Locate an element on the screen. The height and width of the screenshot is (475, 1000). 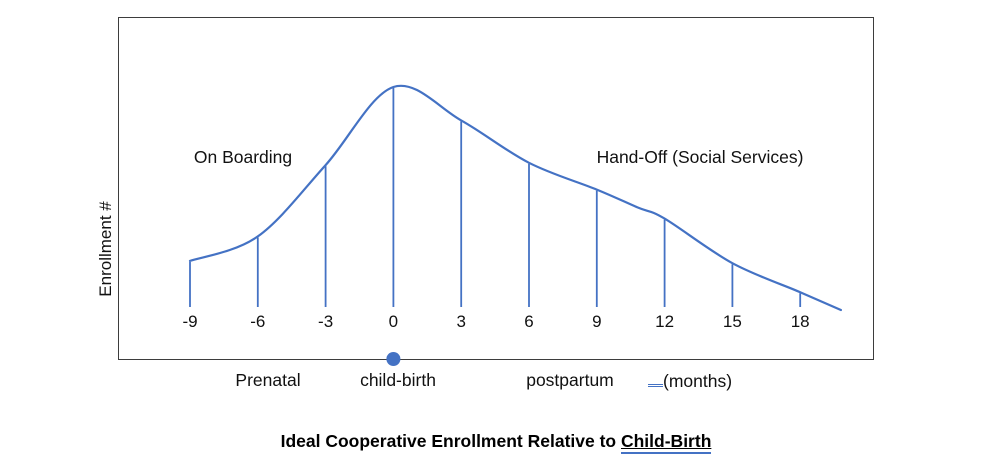
x-tick-label: 18 is located at coordinates (800, 321).